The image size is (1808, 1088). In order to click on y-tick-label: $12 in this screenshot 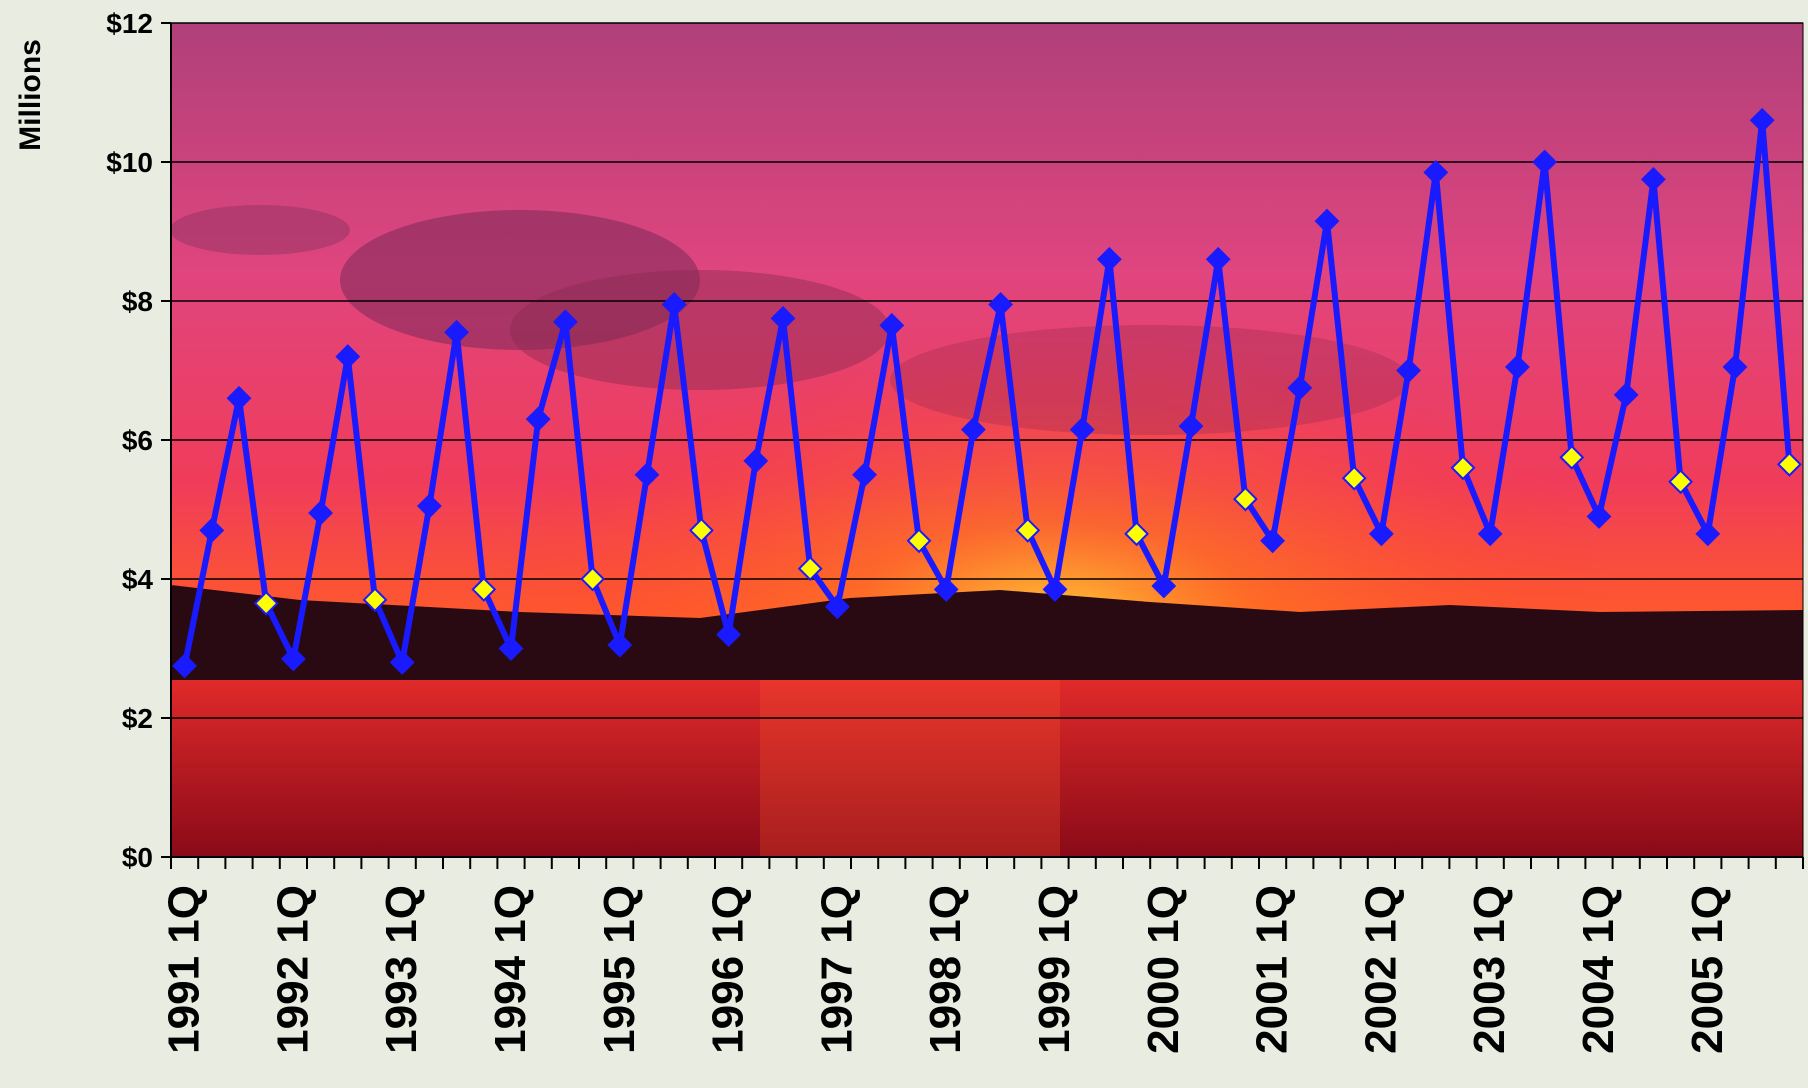, I will do `click(129, 23)`.